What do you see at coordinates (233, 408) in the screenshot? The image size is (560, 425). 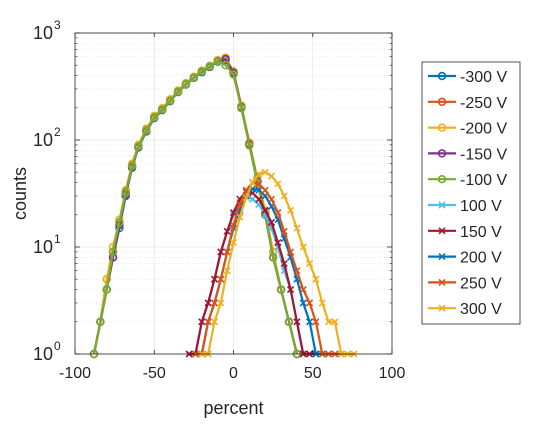 I see `x-axis-label: percent` at bounding box center [233, 408].